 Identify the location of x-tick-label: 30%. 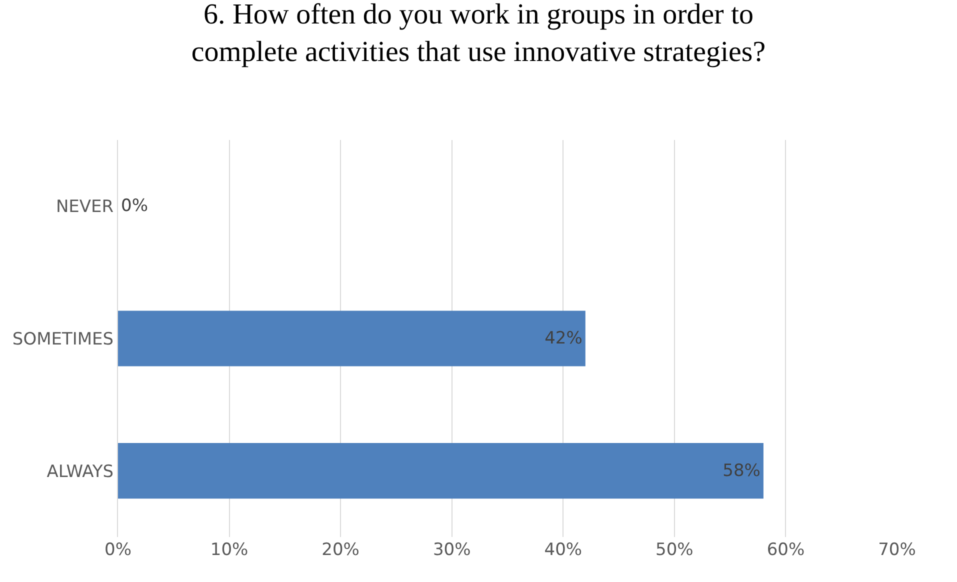
(451, 550).